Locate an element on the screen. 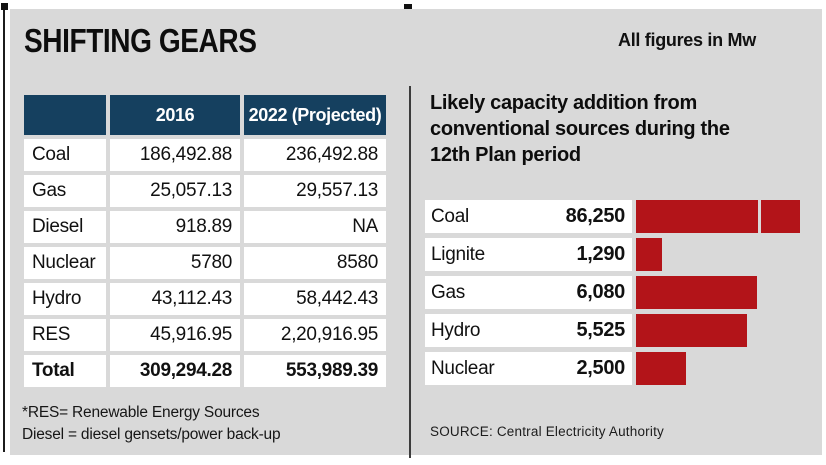 The width and height of the screenshot is (826, 465). table-row: Diesel 918.89 NA is located at coordinates (205, 227).